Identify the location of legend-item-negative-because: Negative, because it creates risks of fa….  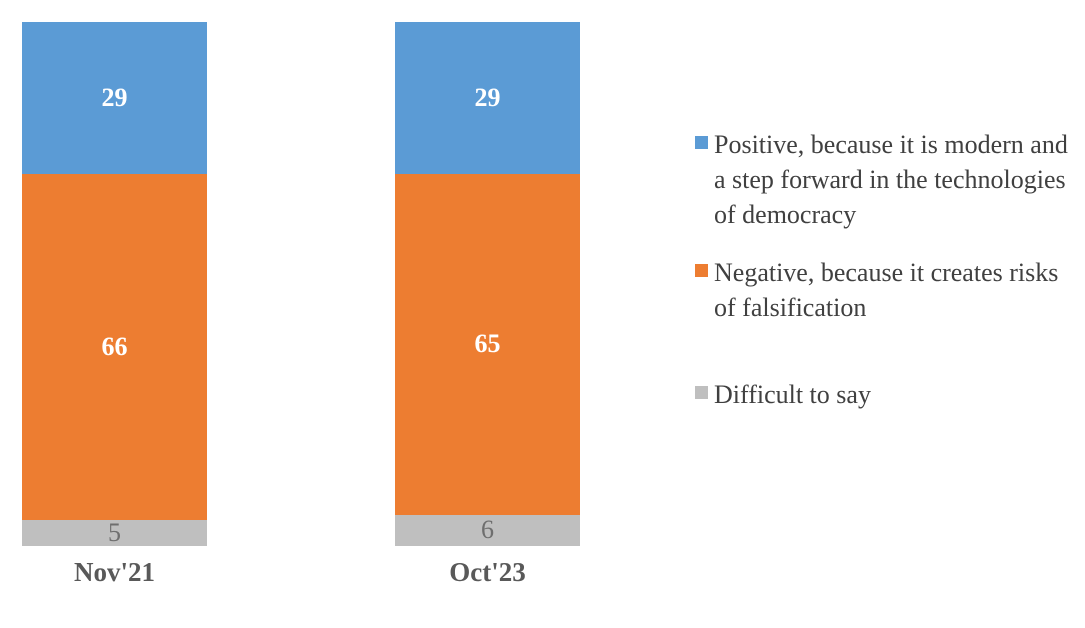
(882, 290).